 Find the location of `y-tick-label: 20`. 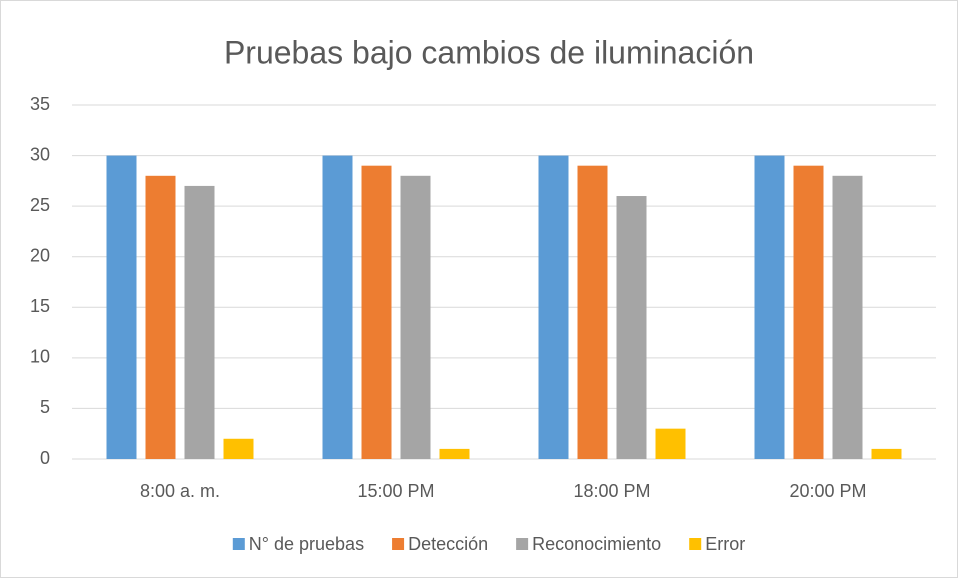

y-tick-label: 20 is located at coordinates (40, 255).